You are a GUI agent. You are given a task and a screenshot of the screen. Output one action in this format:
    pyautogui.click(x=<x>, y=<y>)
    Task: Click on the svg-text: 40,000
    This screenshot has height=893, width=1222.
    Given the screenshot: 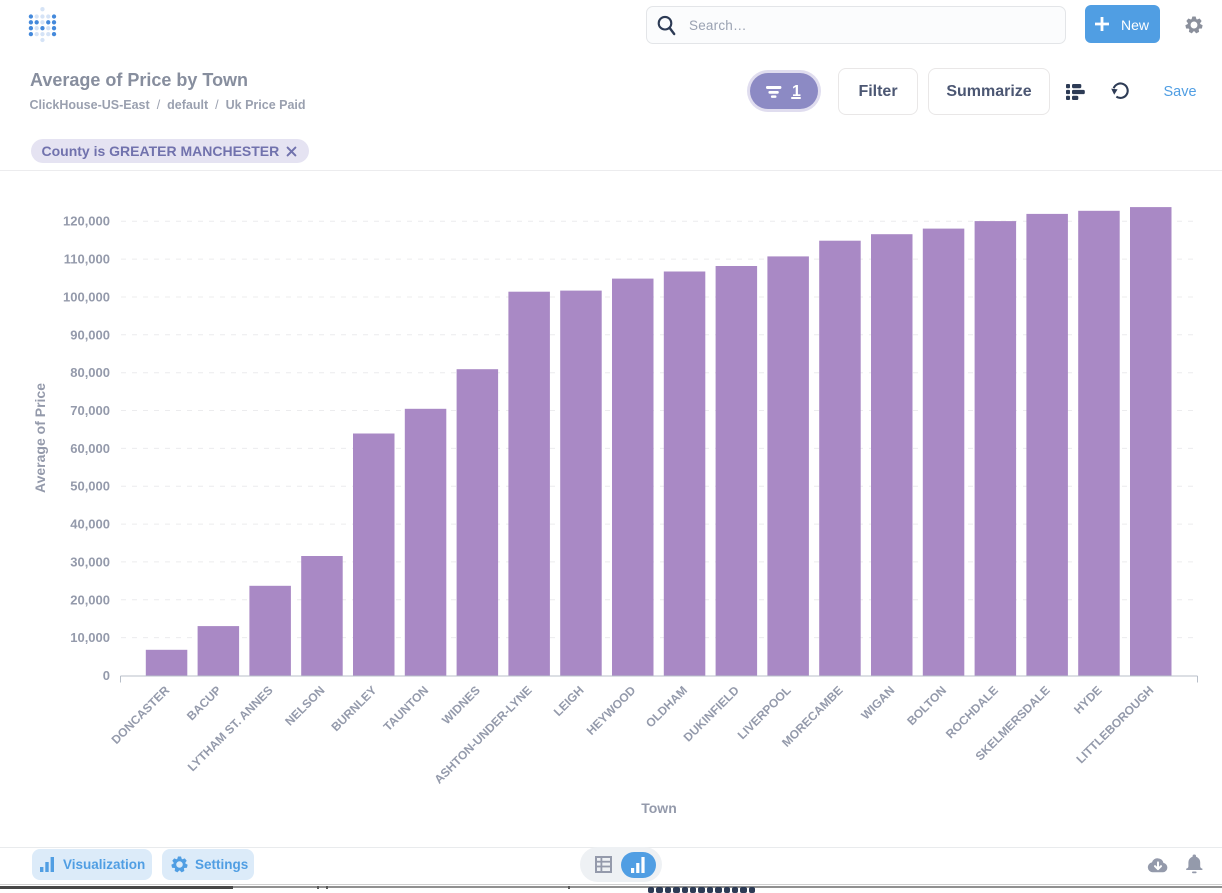 What is the action you would take?
    pyautogui.click(x=90, y=524)
    